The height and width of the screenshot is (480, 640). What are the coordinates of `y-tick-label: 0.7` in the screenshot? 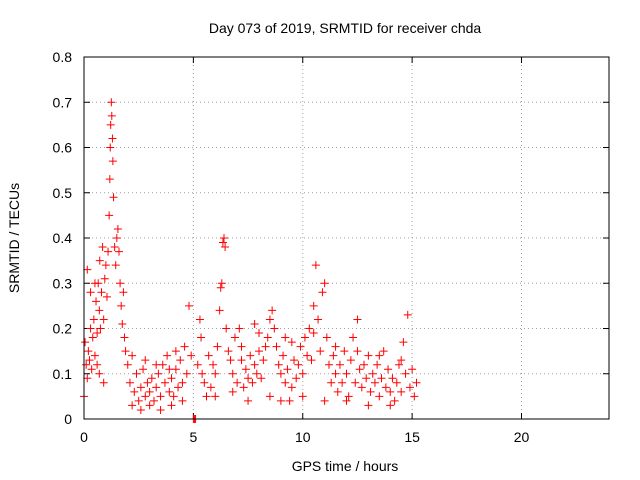 It's located at (63, 102).